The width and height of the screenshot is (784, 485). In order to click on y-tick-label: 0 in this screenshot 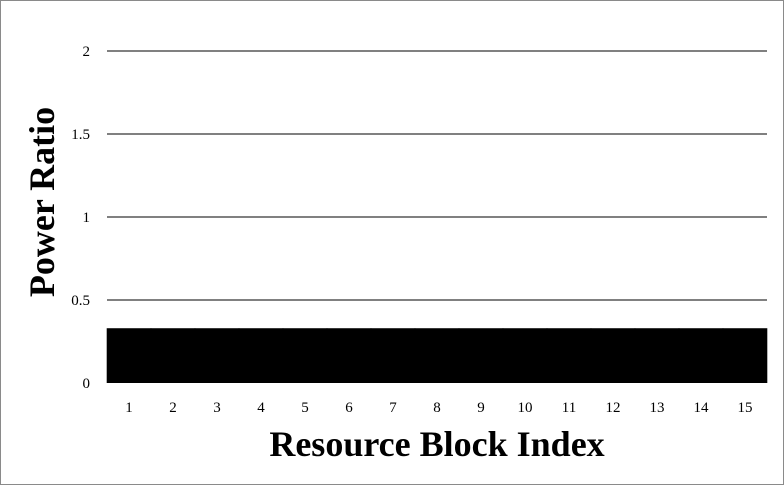, I will do `click(87, 384)`.